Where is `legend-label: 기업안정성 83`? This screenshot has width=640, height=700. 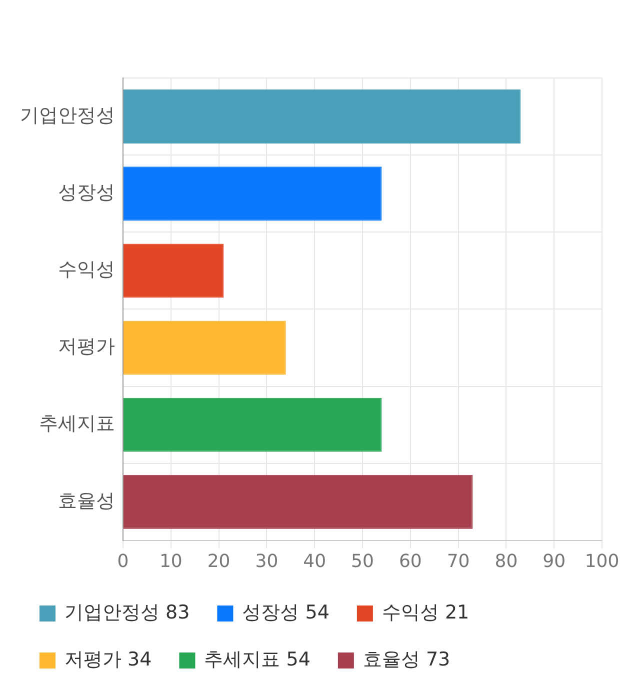 legend-label: 기업안정성 83 is located at coordinates (127, 612).